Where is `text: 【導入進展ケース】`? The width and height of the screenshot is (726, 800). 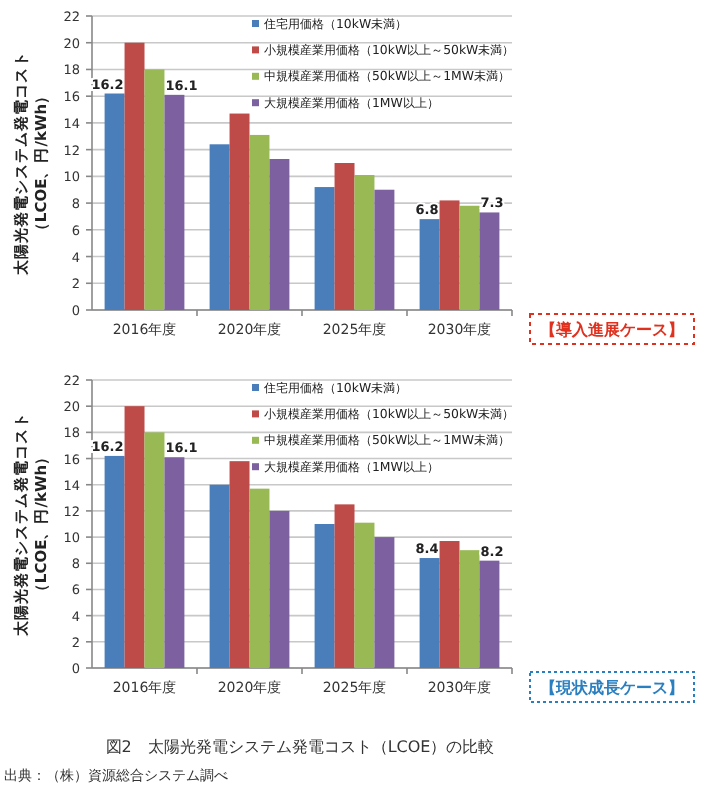 text: 【導入進展ケース】 is located at coordinates (612, 330).